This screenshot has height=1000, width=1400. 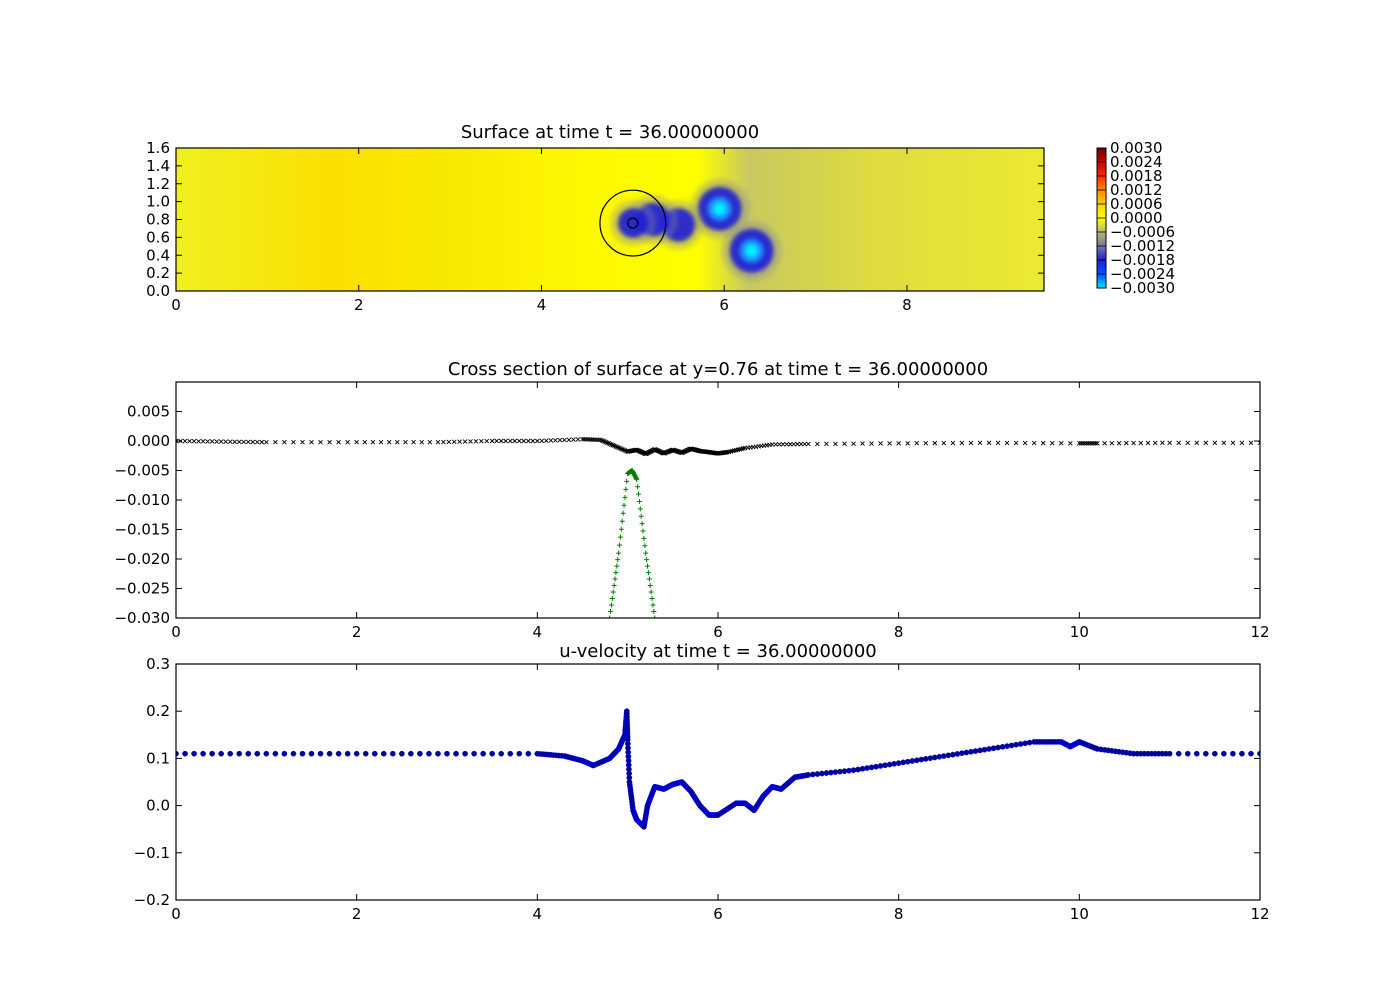 I want to click on colorbar-tick-label: 0.0018, so click(x=1136, y=176).